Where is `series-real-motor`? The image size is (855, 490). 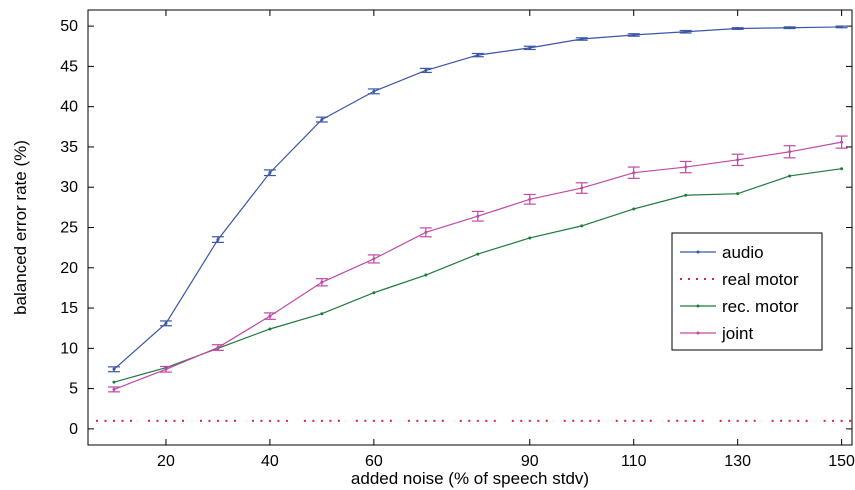
series-real-motor is located at coordinates (473, 420).